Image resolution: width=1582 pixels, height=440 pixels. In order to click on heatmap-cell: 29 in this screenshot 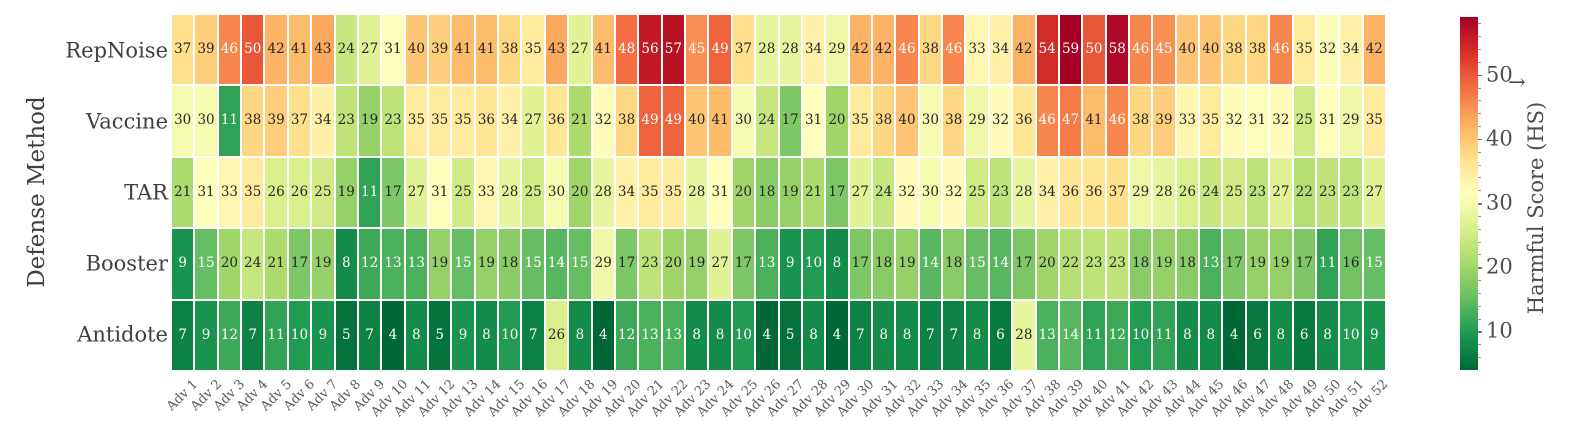, I will do `click(837, 50)`.